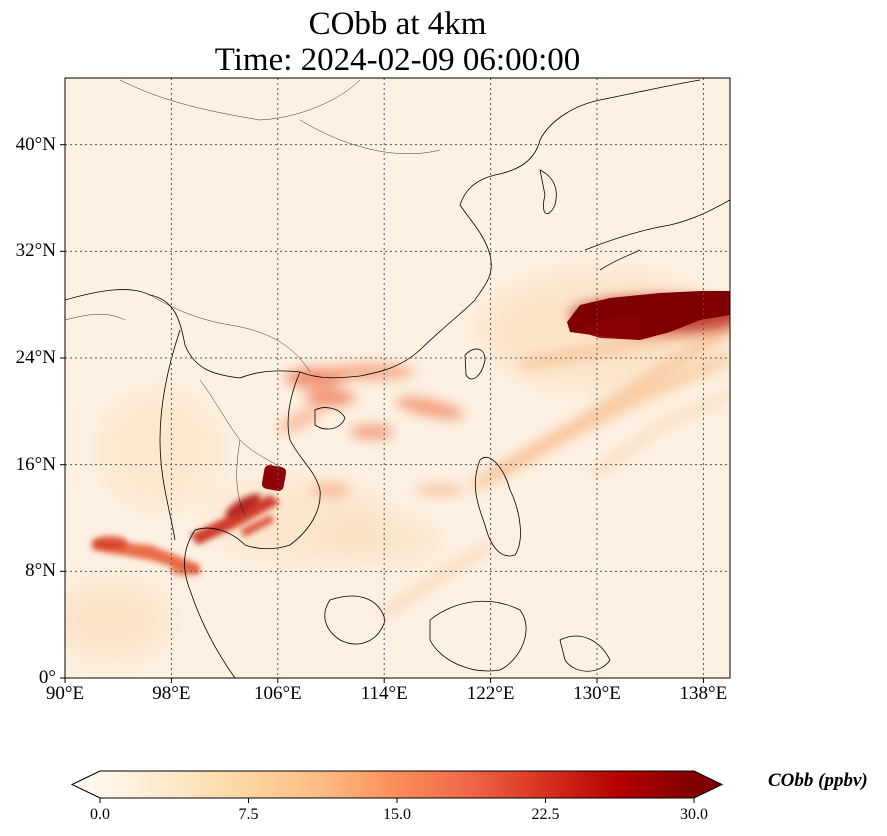 This screenshot has height=836, width=887. What do you see at coordinates (35, 144) in the screenshot?
I see `y-tick-label: 40°N` at bounding box center [35, 144].